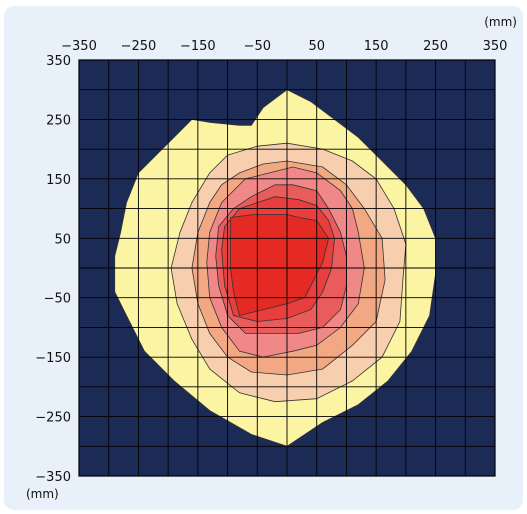  What do you see at coordinates (53, 358) in the screenshot?
I see `y-tick-label: −150` at bounding box center [53, 358].